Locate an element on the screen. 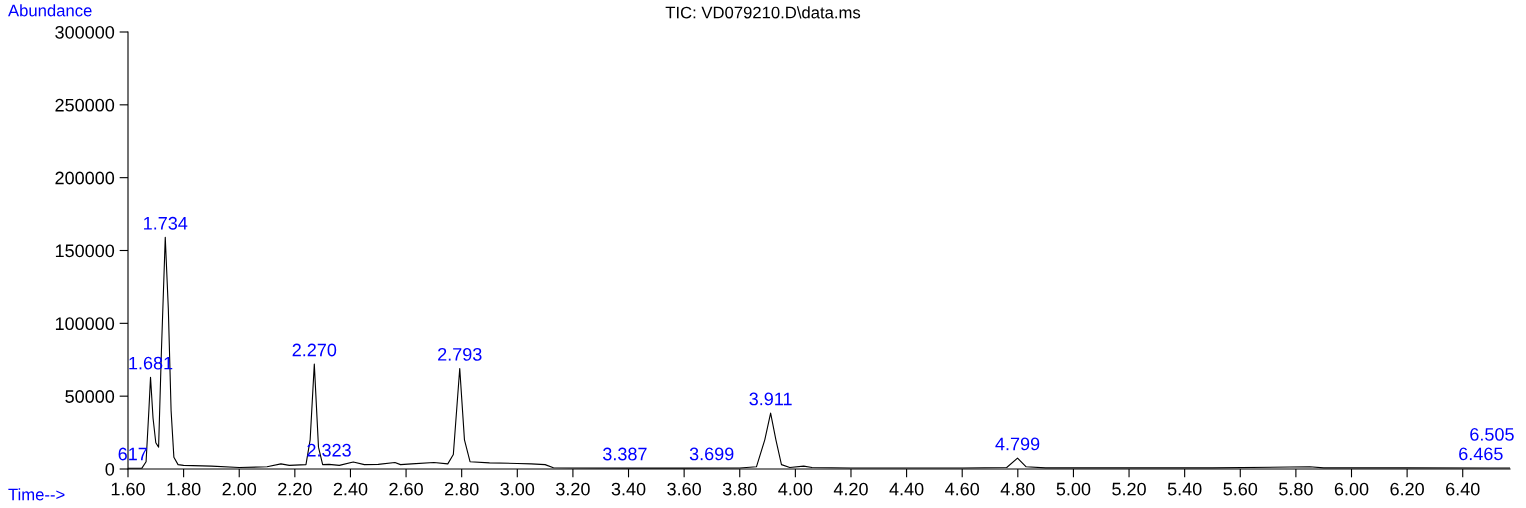  x-tick-label: 4.20 is located at coordinates (850, 489).